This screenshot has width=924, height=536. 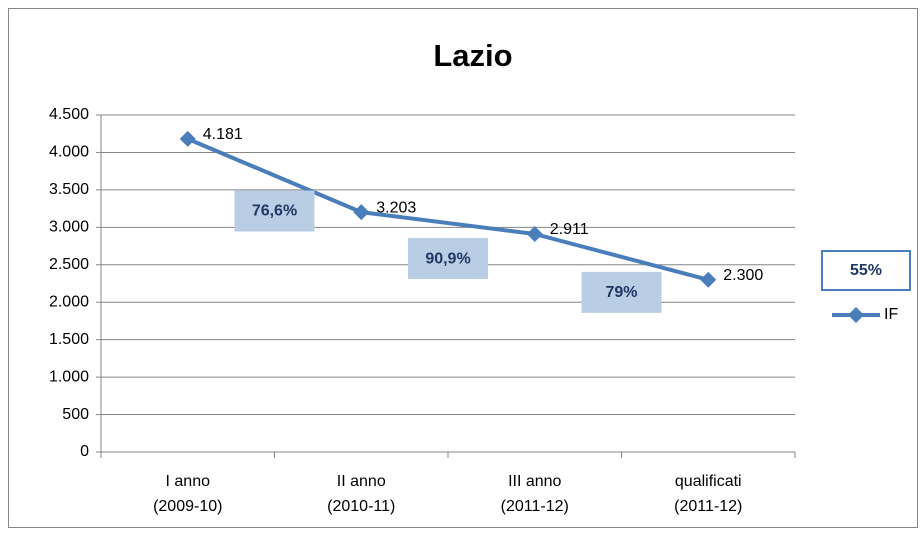 I want to click on value-label: 3.203, so click(x=396, y=207).